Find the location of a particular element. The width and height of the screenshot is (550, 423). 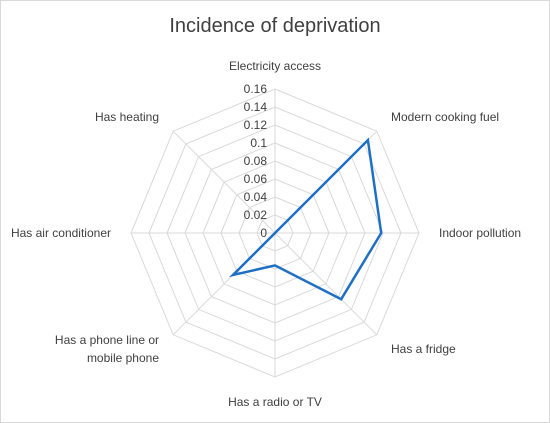

category-label: Electricity access is located at coordinates (275, 66).